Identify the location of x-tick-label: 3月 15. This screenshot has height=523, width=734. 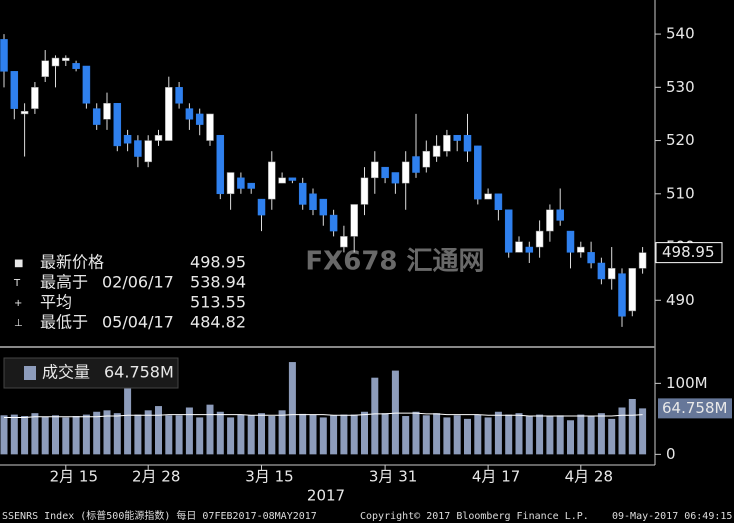
(269, 477).